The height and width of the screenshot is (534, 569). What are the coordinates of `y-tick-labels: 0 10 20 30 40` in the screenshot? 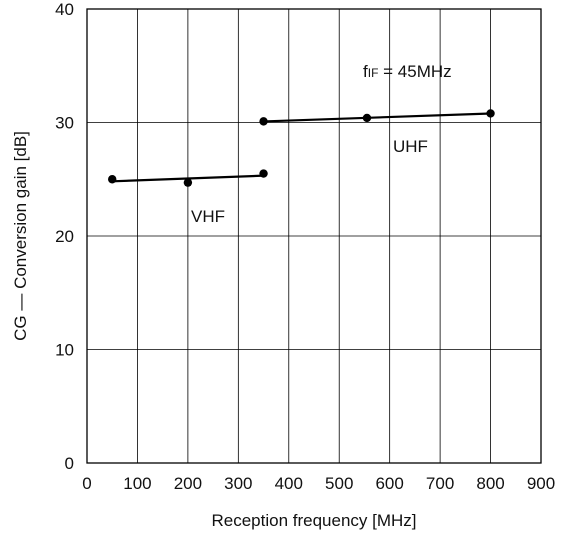 It's located at (64, 236).